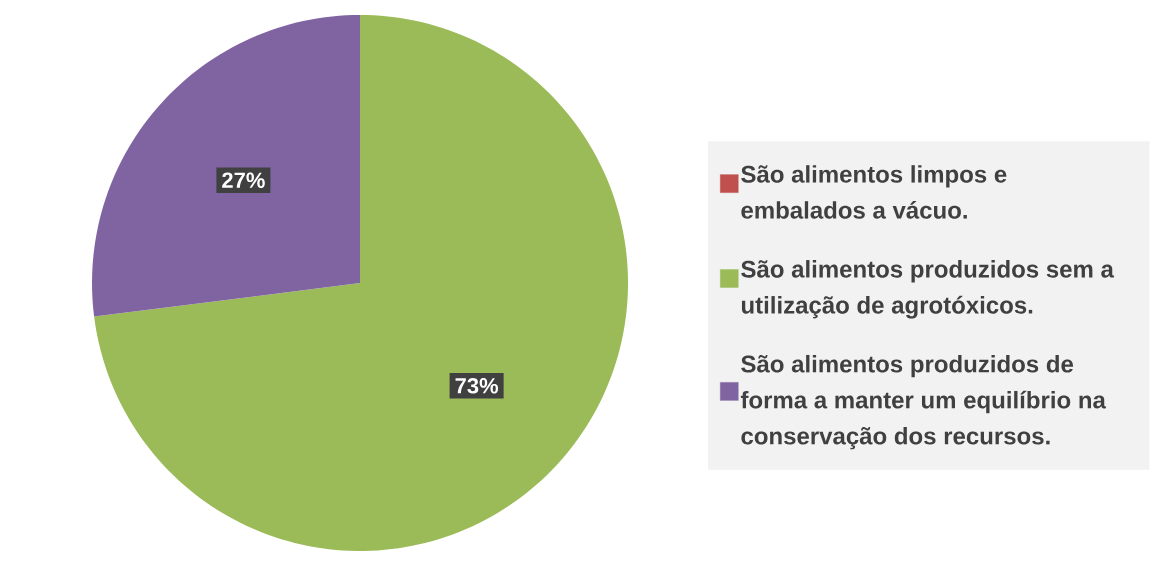  What do you see at coordinates (243, 180) in the screenshot?
I see `data-label: 27%` at bounding box center [243, 180].